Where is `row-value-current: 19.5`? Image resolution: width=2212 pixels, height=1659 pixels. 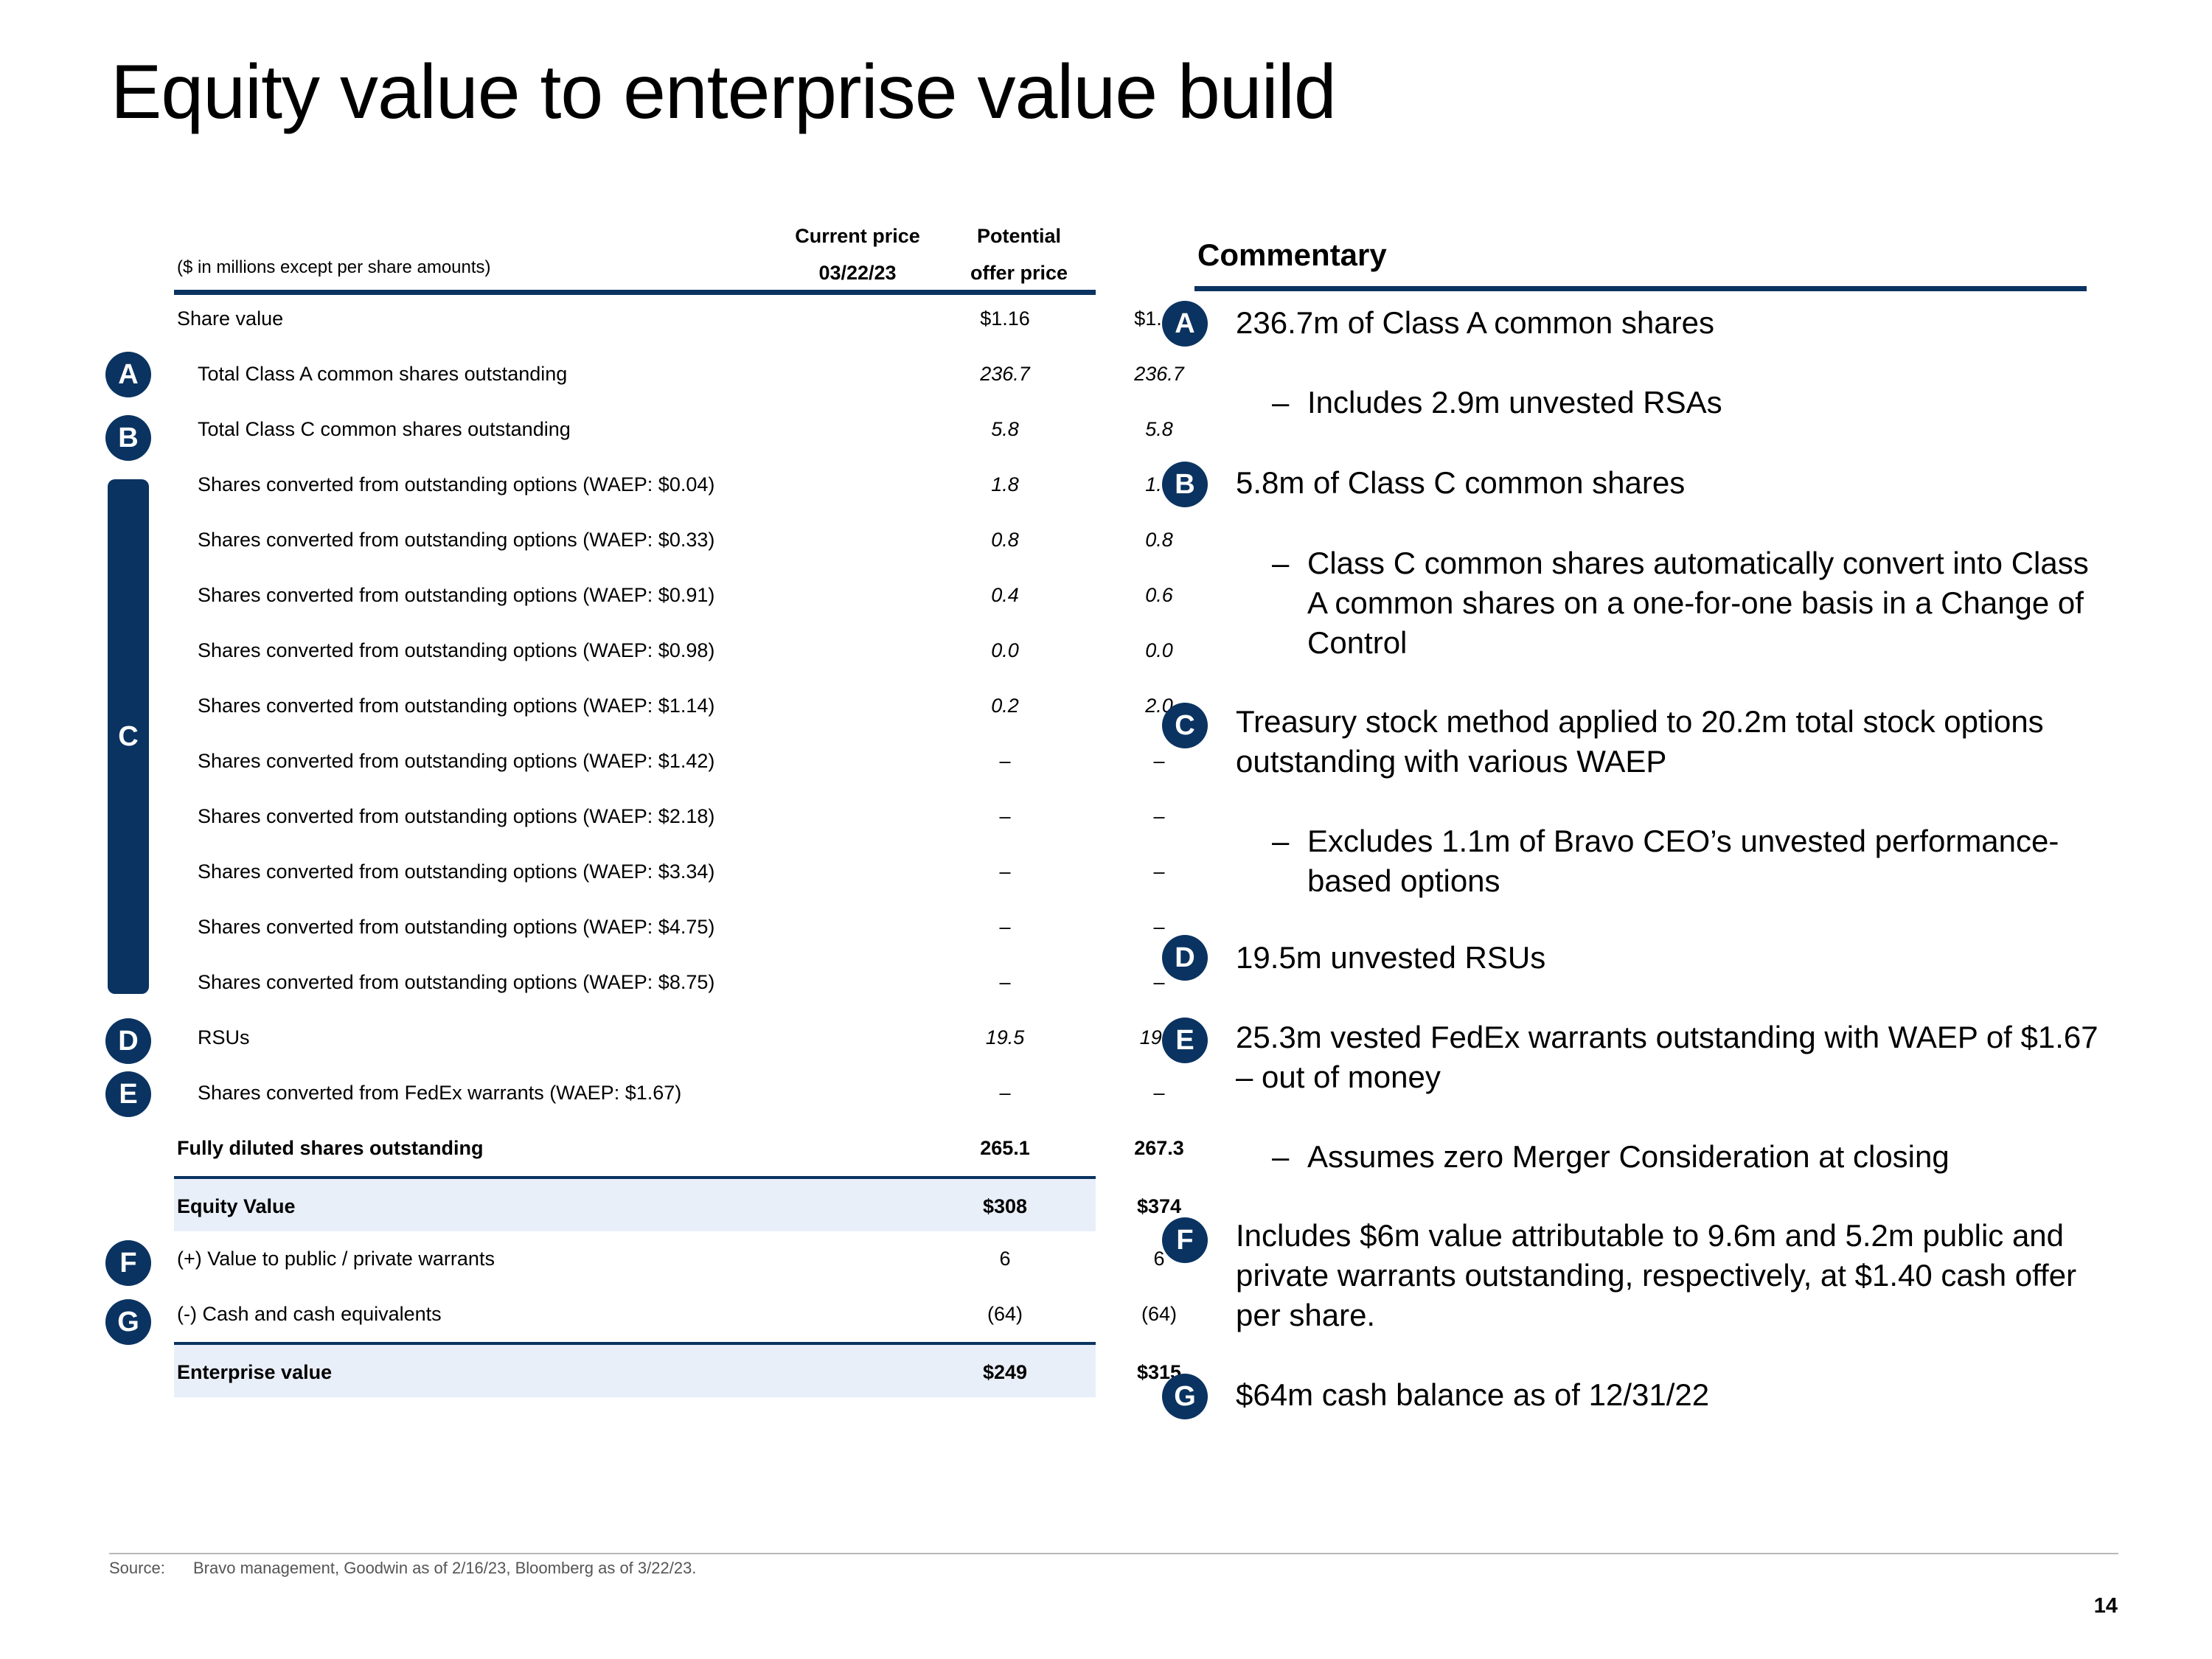 row-value-current: 19.5 is located at coordinates (1005, 1037).